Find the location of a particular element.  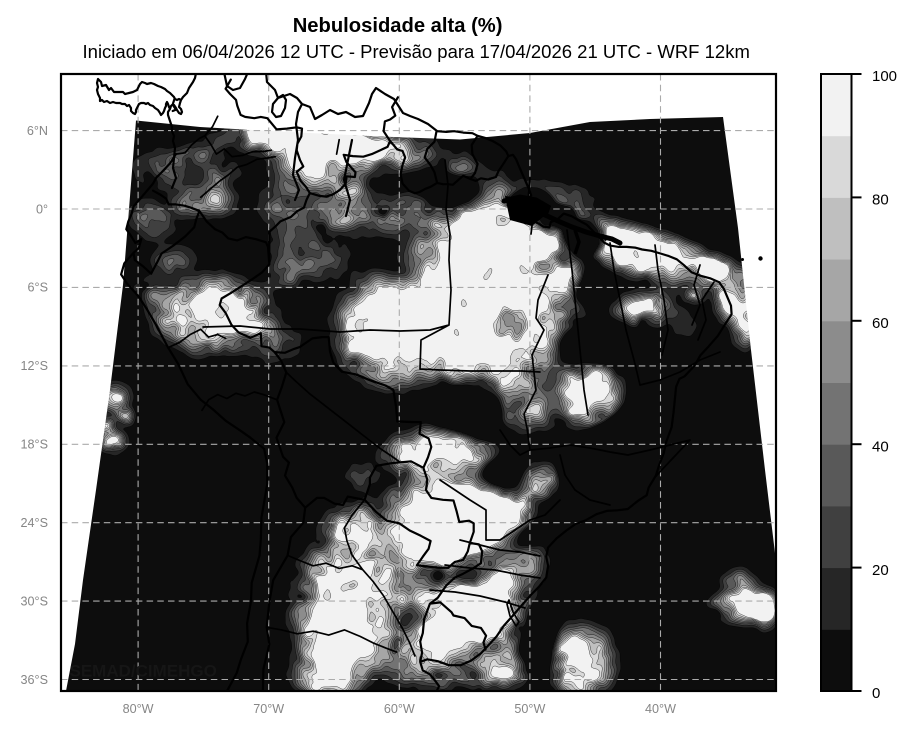

svg-text: 36°S is located at coordinates (34, 680).